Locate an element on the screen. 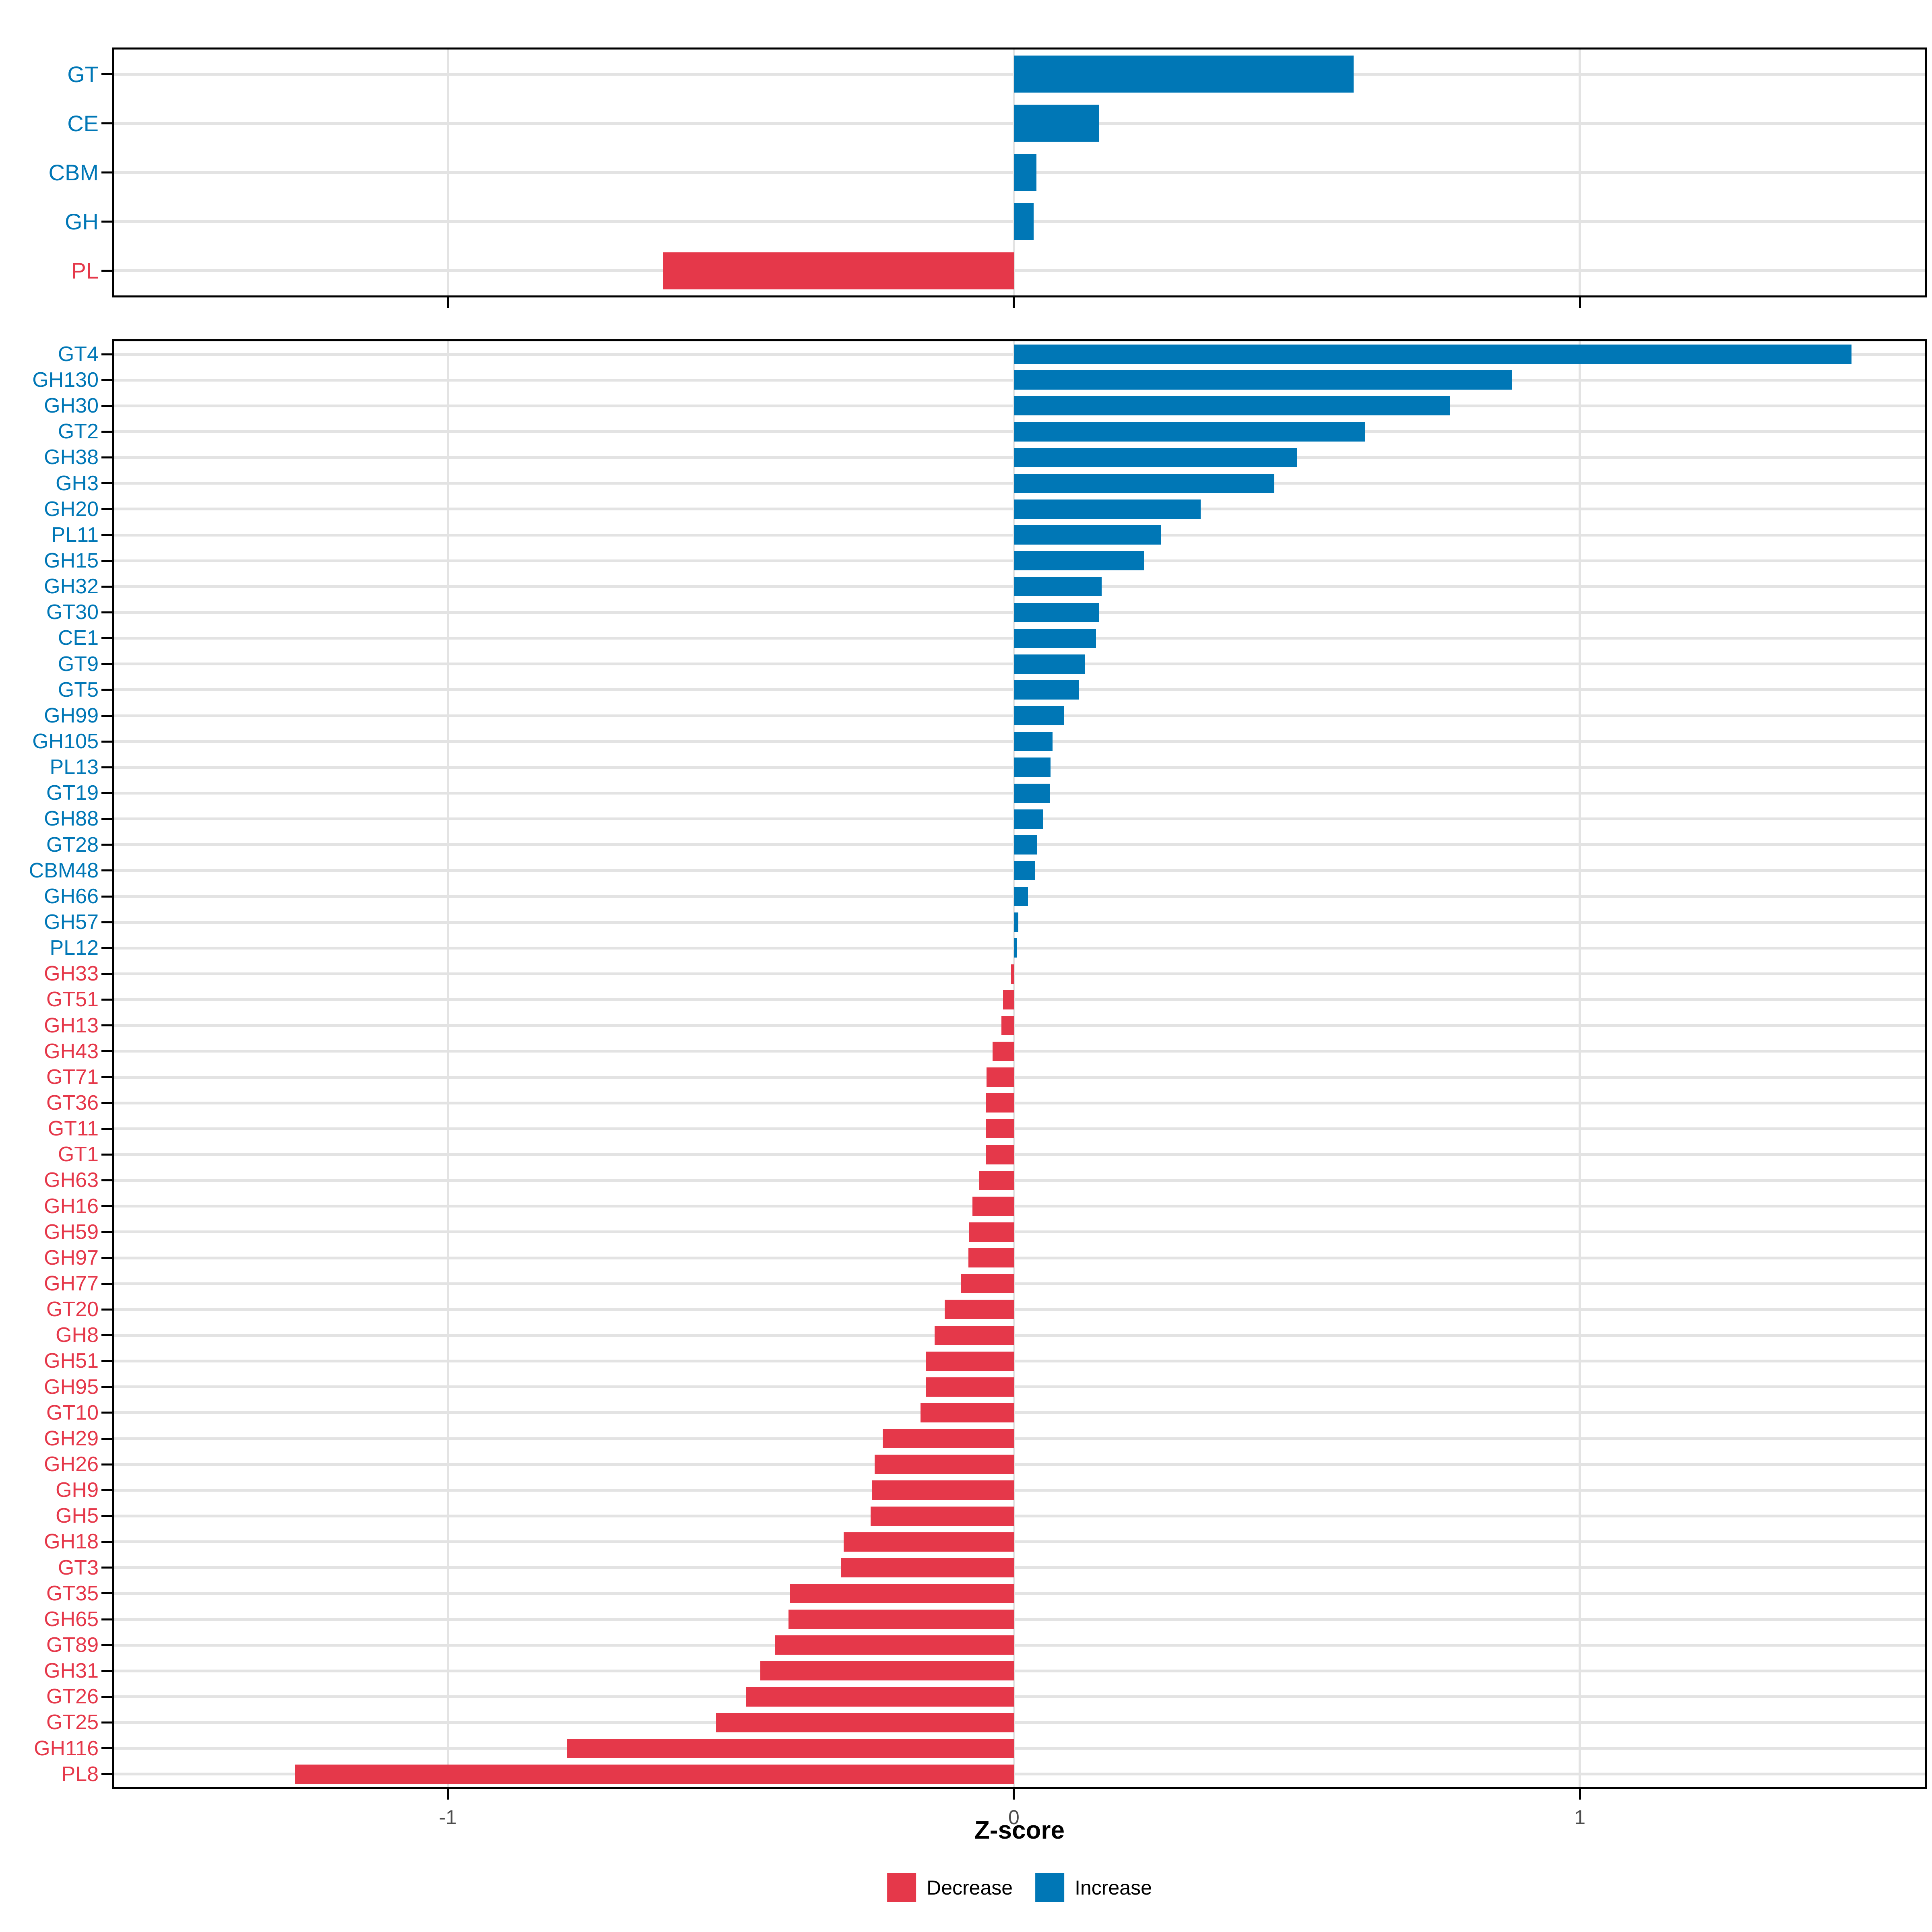 The image size is (1932, 1932). bar-GH65 is located at coordinates (901, 1619).